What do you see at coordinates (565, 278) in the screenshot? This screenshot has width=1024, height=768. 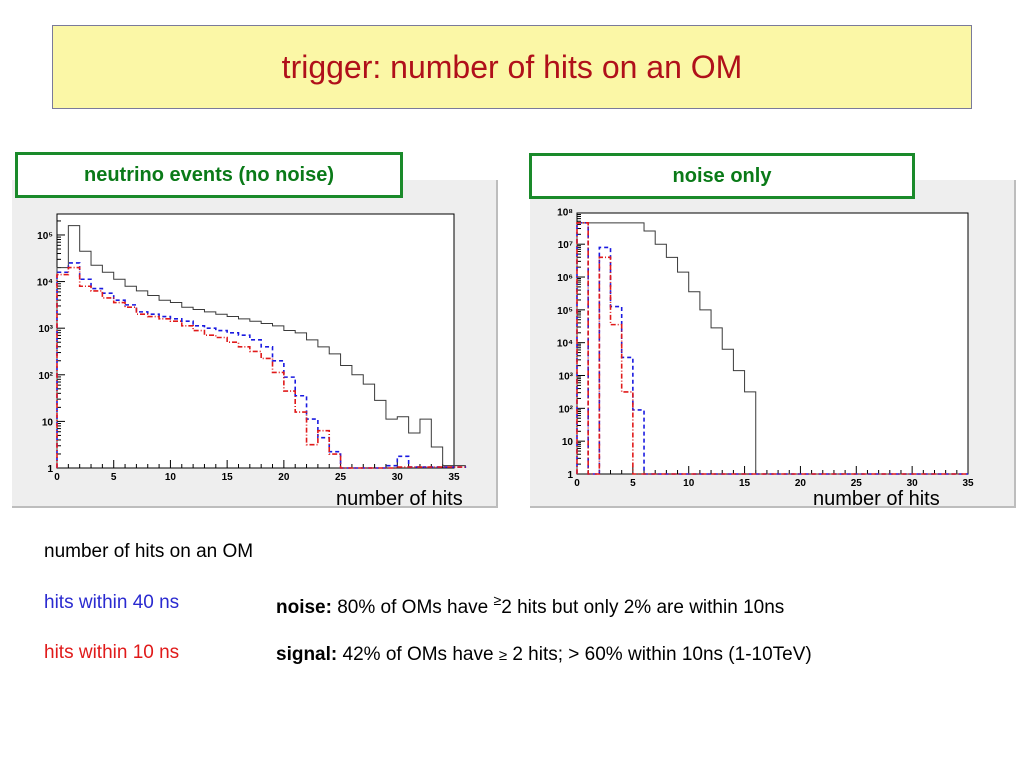 I see `y-tick-label: 10⁶` at bounding box center [565, 278].